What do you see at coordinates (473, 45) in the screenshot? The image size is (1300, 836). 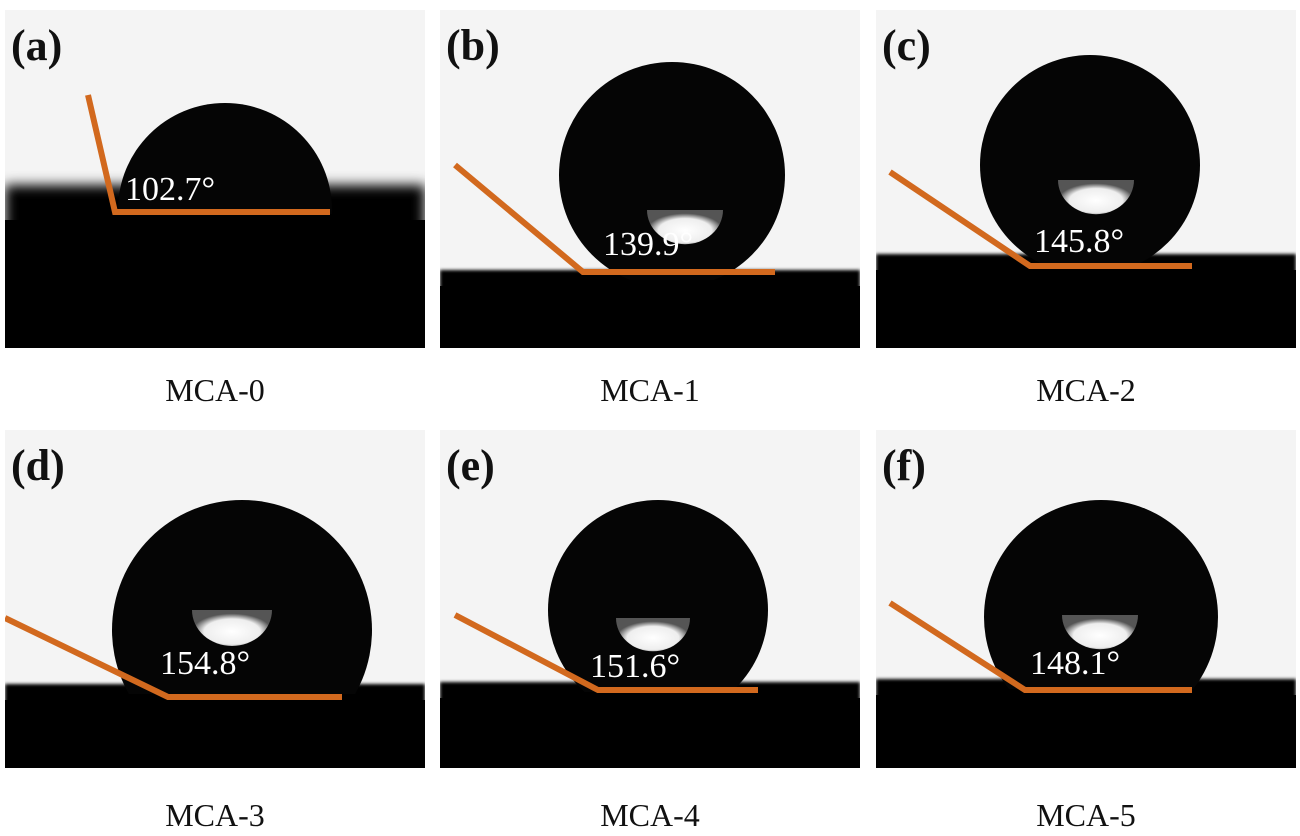 I see `panel-tag: (b)` at bounding box center [473, 45].